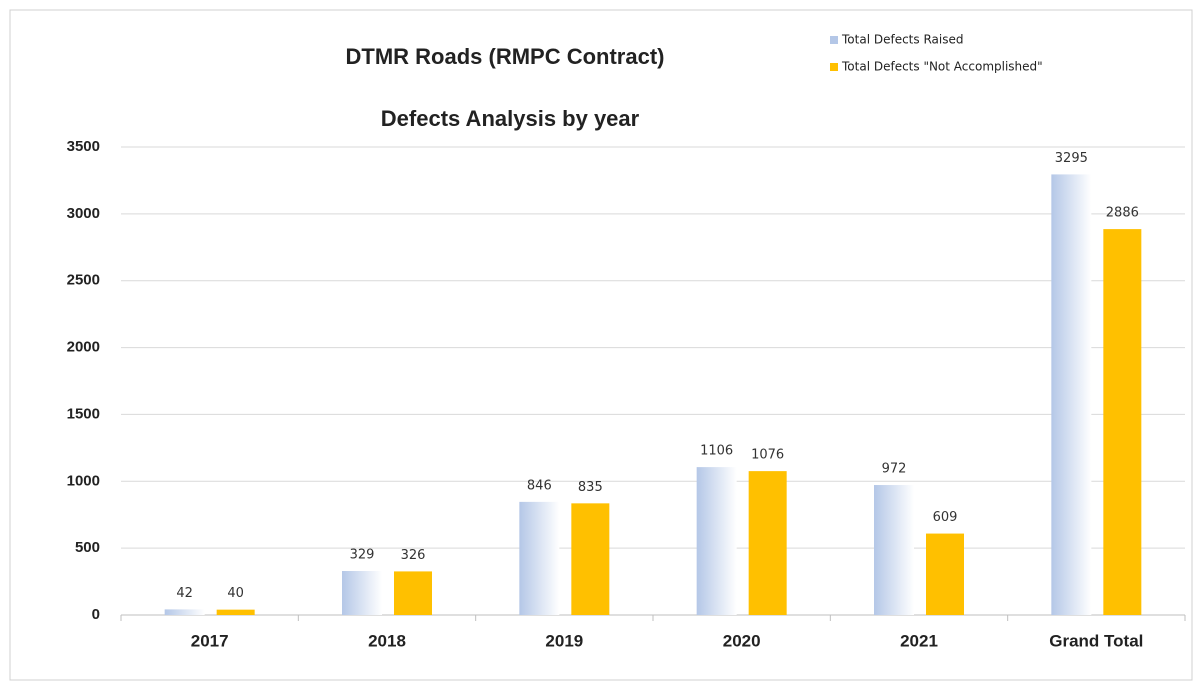 The height and width of the screenshot is (688, 1203). What do you see at coordinates (87, 547) in the screenshot?
I see `y-tick-label: 500` at bounding box center [87, 547].